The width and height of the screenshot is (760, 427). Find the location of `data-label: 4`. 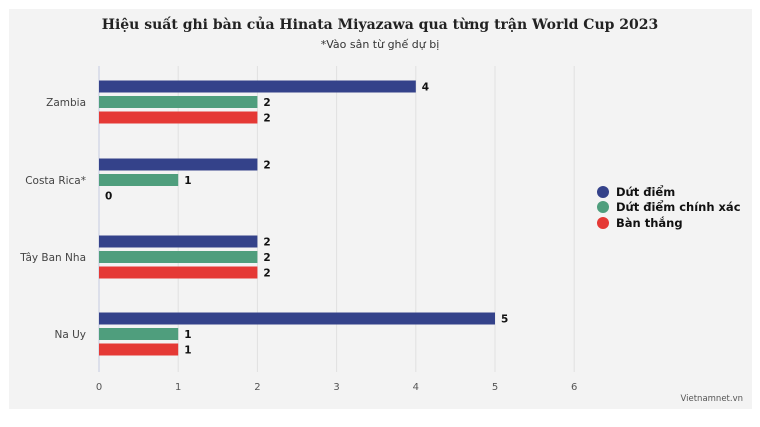

data-label: 4 is located at coordinates (425, 88).